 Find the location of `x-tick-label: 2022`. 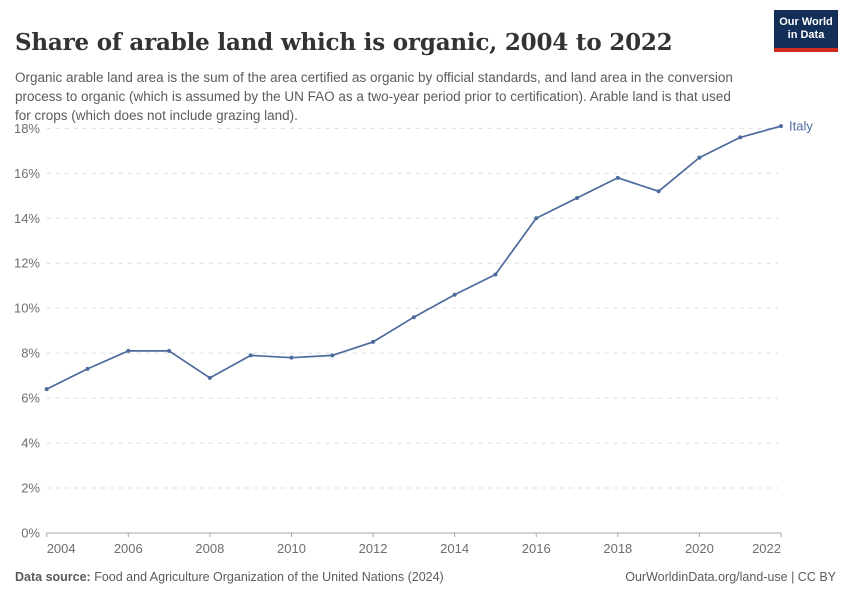

x-tick-label: 2022 is located at coordinates (766, 548).